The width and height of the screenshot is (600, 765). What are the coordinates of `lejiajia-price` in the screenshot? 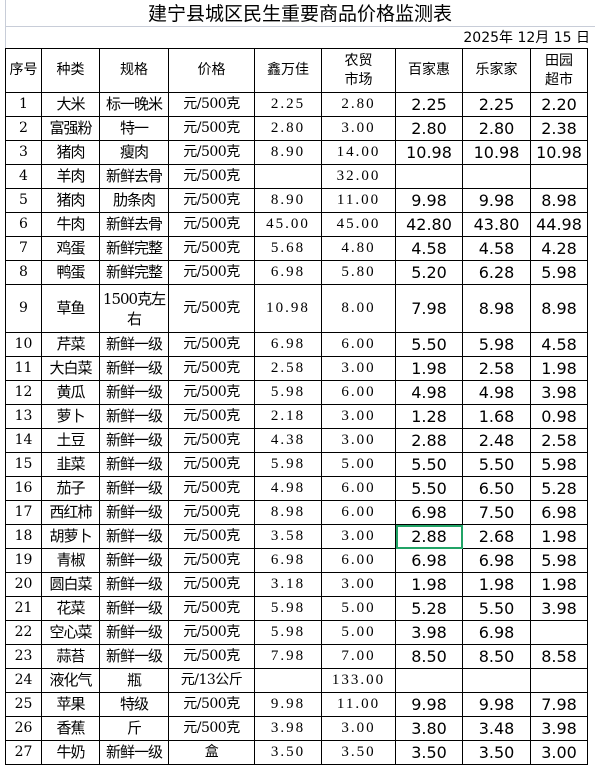 It's located at (496, 680).